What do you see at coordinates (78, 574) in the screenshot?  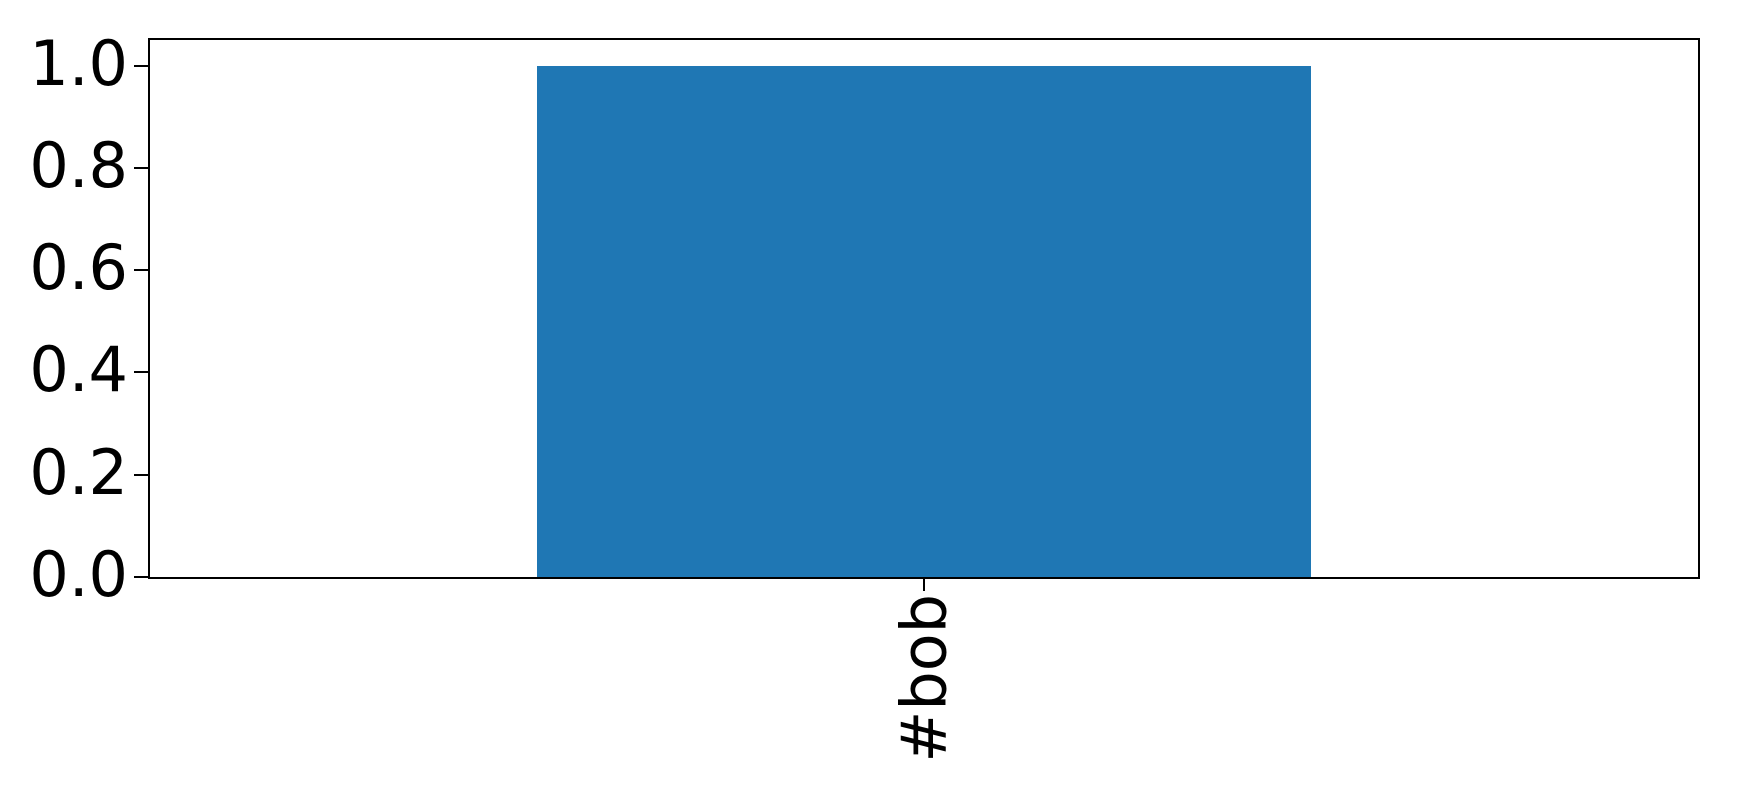 I see `y-tick-label: 0.0` at bounding box center [78, 574].